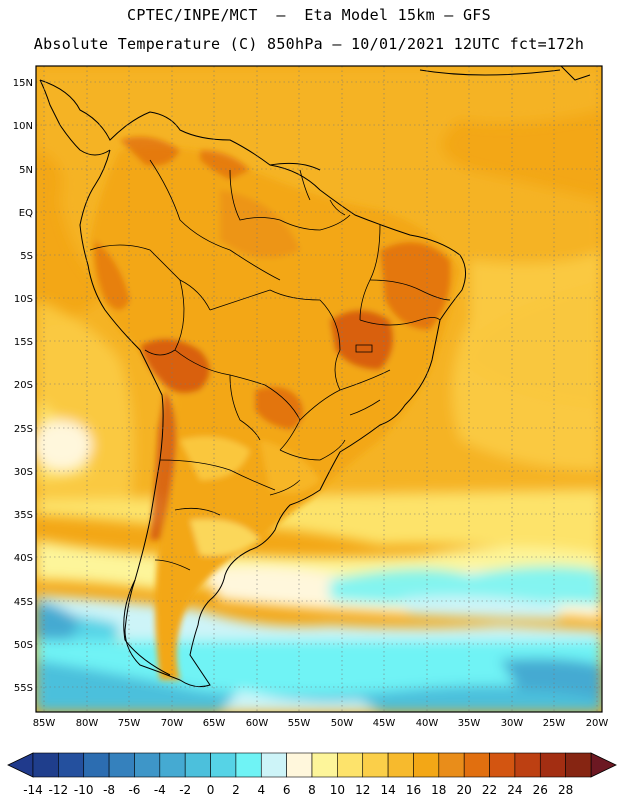 This screenshot has height=800, width=618. What do you see at coordinates (23, 83) in the screenshot?
I see `lat-label: 15N` at bounding box center [23, 83].